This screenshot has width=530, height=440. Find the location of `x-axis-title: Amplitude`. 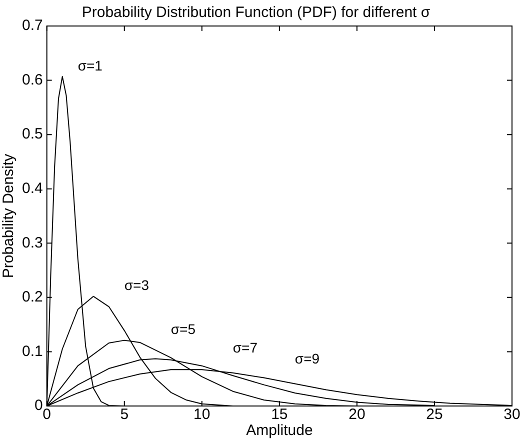

x-axis-title: Amplitude is located at coordinates (279, 431).